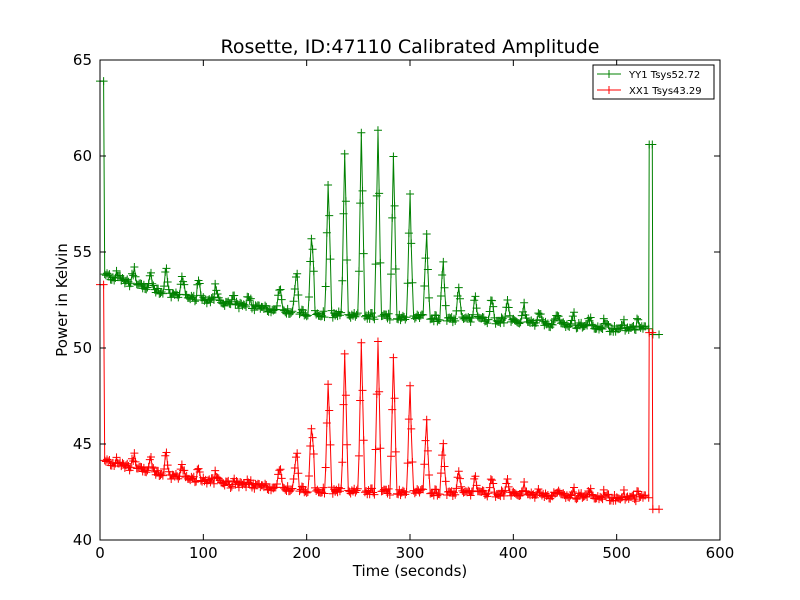 Image resolution: width=800 pixels, height=600 pixels. What do you see at coordinates (410, 553) in the screenshot?
I see `x-tick-label-3: 300` at bounding box center [410, 553].